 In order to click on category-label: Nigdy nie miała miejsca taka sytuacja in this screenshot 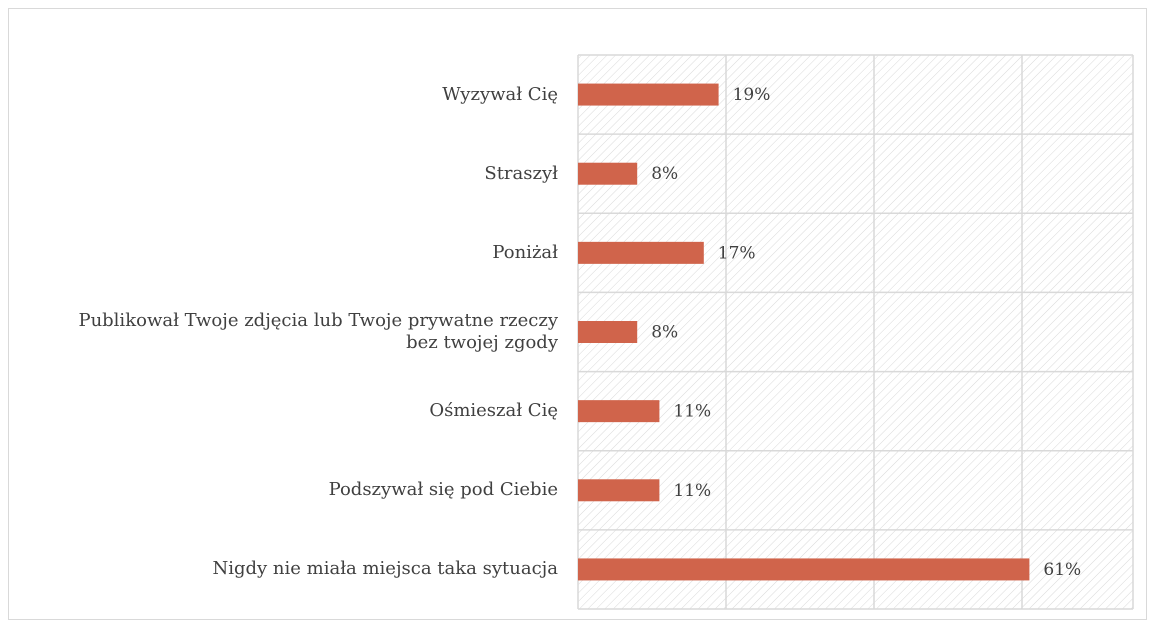, I will do `click(309, 569)`.